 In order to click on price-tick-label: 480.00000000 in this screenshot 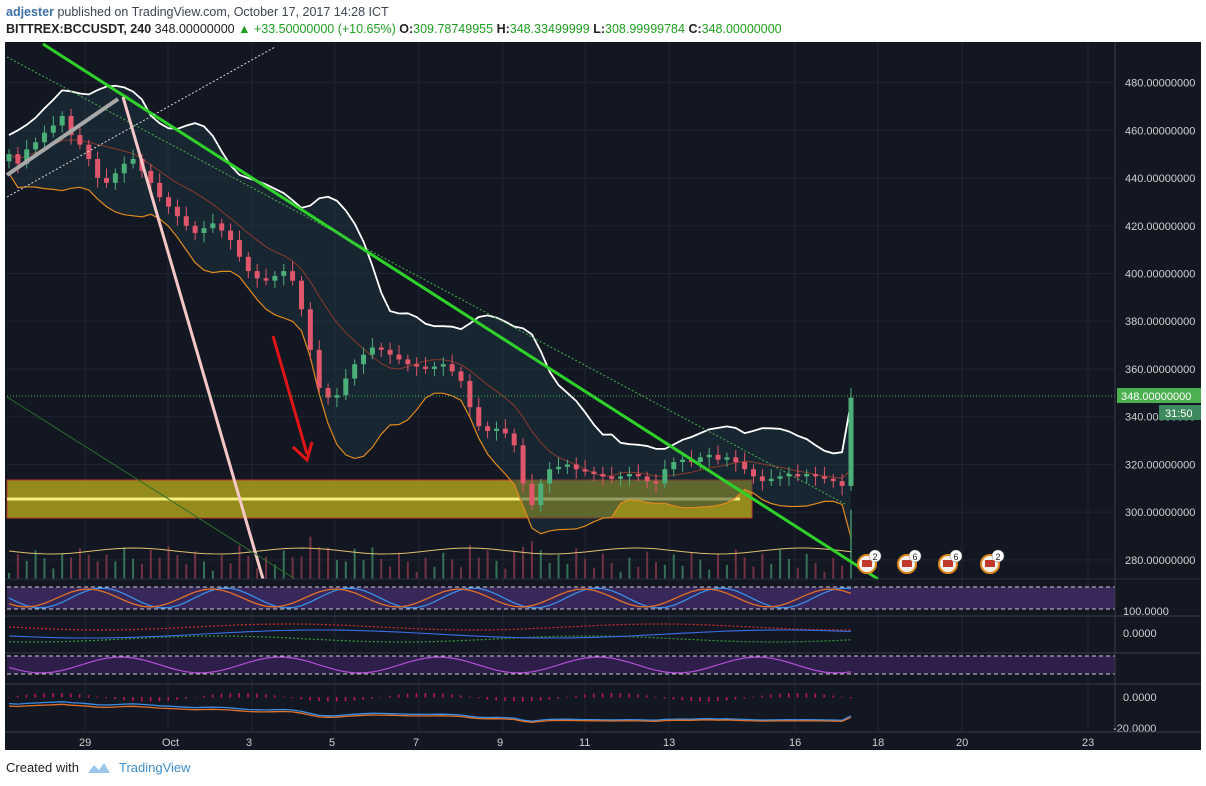, I will do `click(1160, 84)`.